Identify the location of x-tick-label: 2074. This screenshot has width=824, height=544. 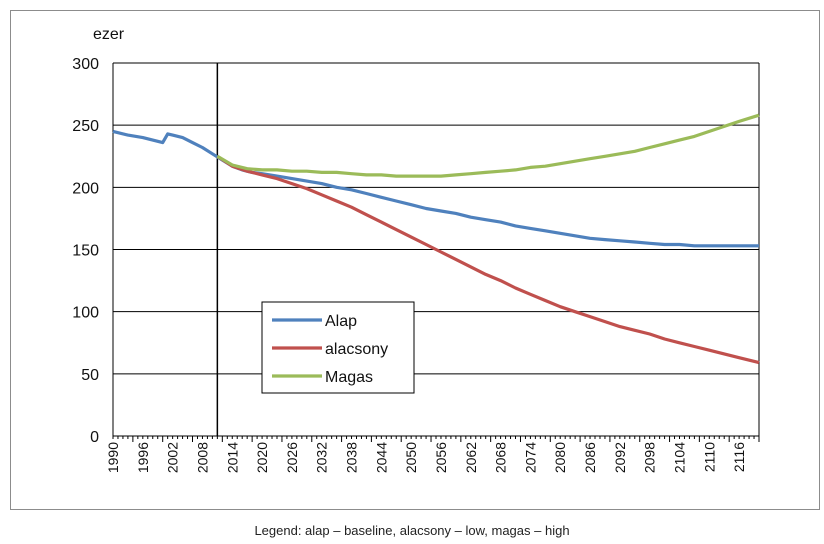
(530, 457).